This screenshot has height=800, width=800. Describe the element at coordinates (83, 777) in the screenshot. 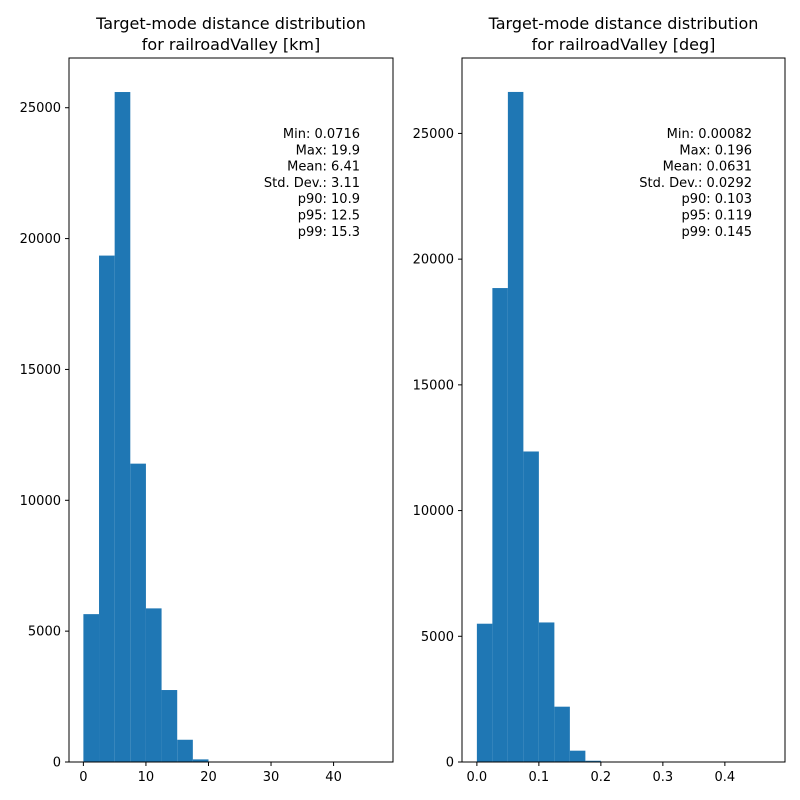

I see `x-tick-label: 0` at that location.